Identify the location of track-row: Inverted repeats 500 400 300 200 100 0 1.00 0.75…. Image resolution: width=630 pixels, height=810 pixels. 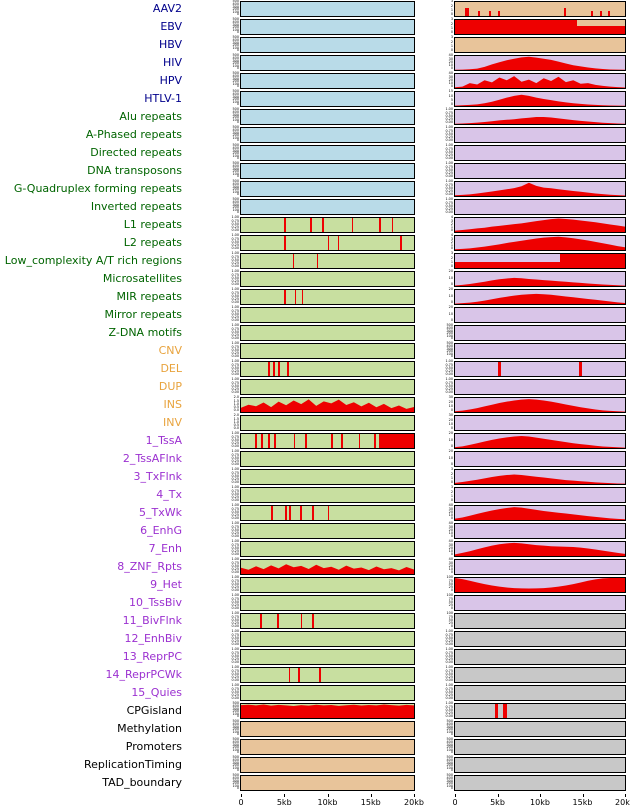
(315, 206).